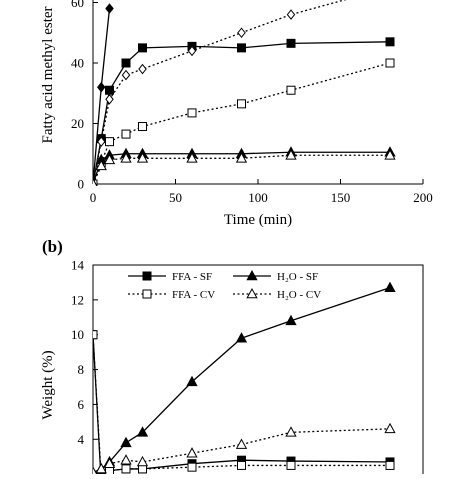  I want to click on panel-b-legend: FFA - SF H₂O - SF FFA - CV H₂O - CV, so click(224, 286).